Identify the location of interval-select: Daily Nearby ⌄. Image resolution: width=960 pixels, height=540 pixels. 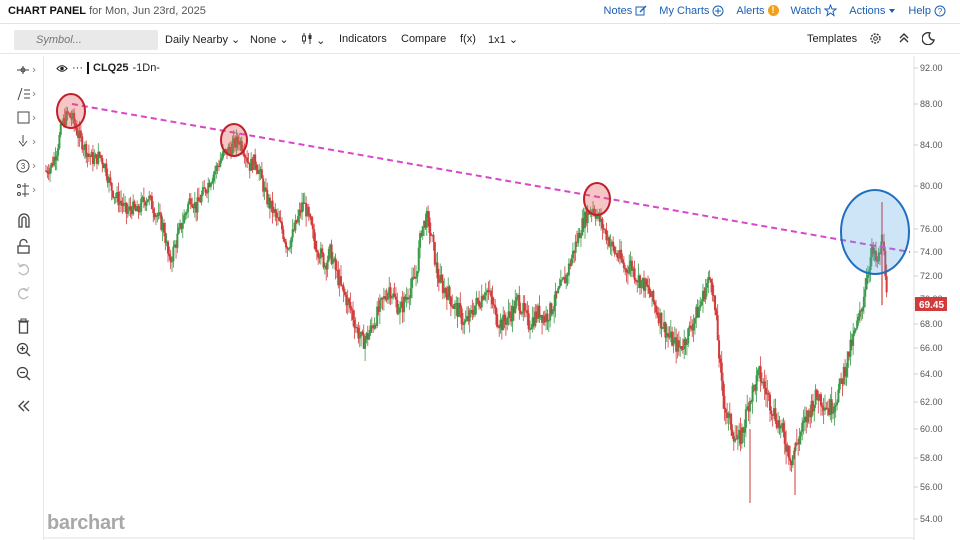
(202, 39).